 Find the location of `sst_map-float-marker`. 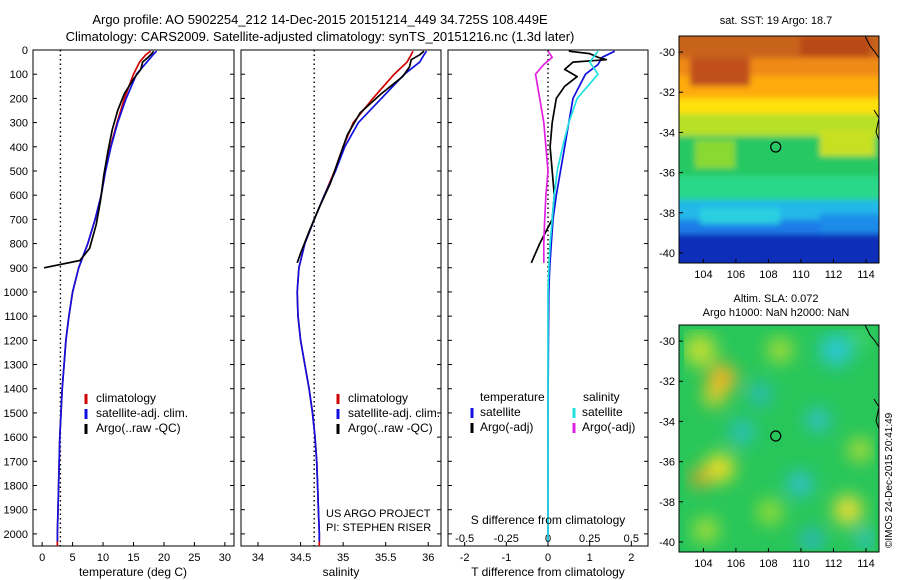

sst_map-float-marker is located at coordinates (776, 147).